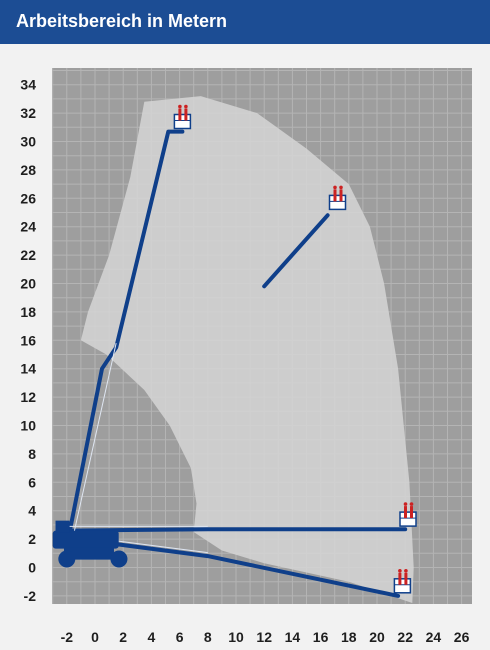 Image resolution: width=490 pixels, height=650 pixels. Describe the element at coordinates (462, 637) in the screenshot. I see `x-tick-label: 26` at that location.